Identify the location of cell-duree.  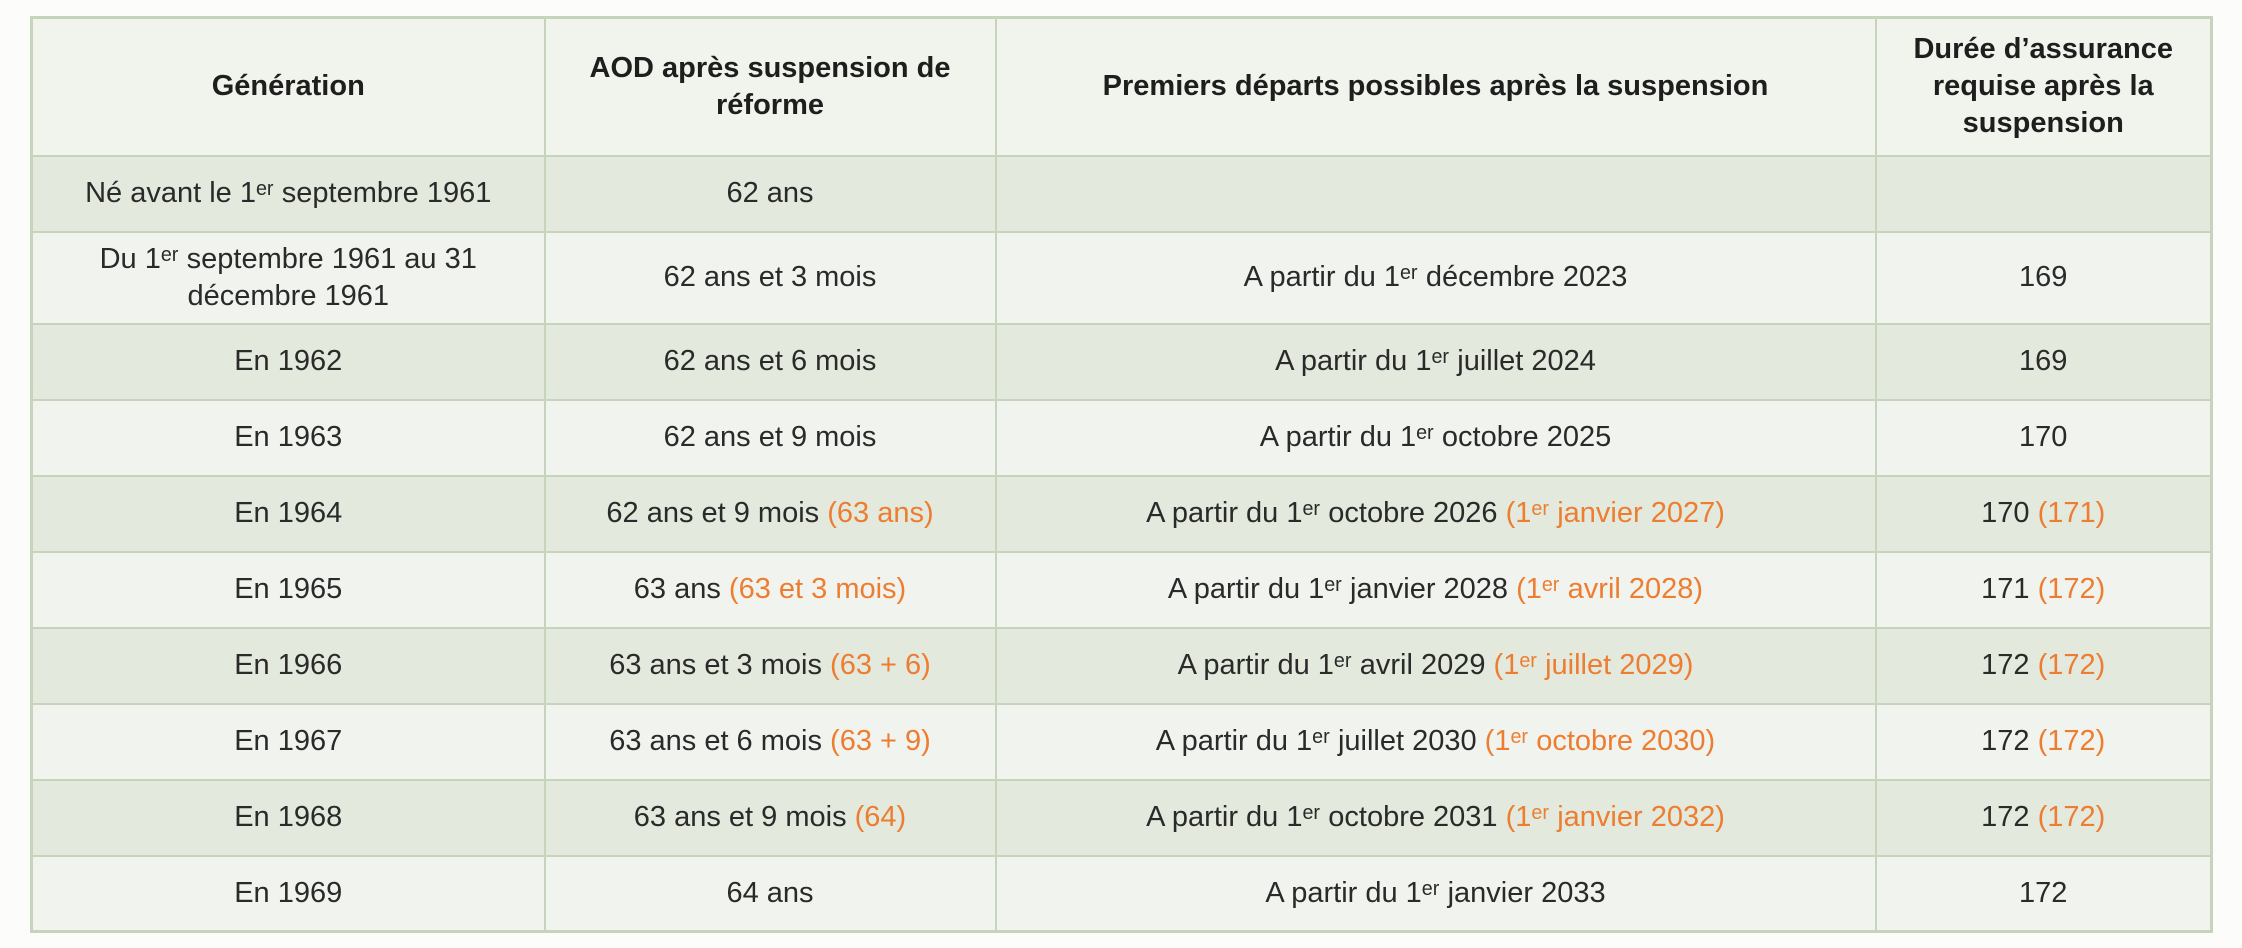
(2043, 193).